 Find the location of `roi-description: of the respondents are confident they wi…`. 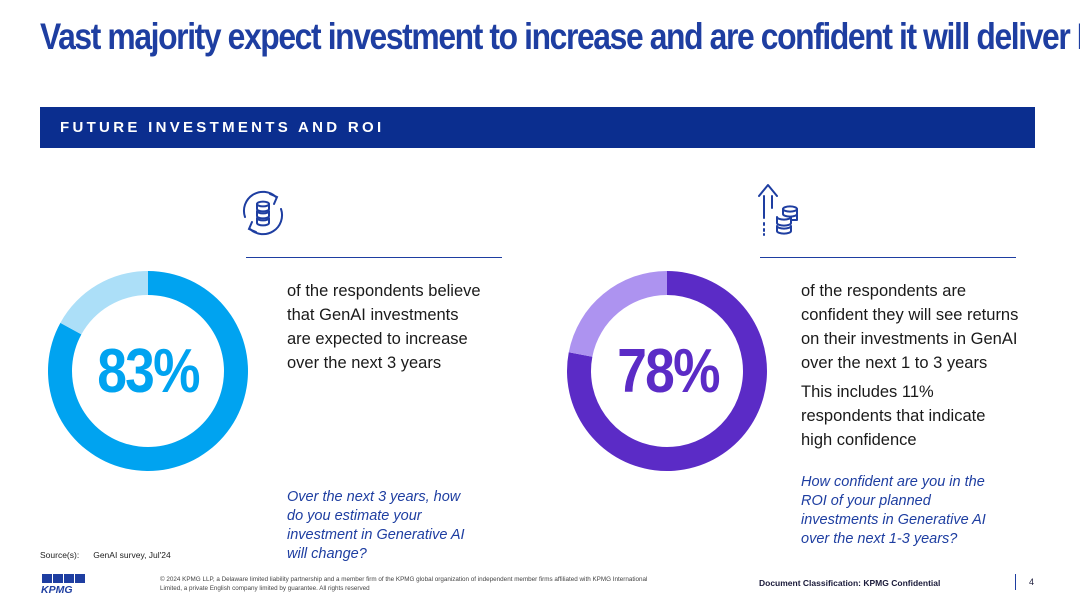

roi-description: of the respondents are confident they wi… is located at coordinates (909, 327).